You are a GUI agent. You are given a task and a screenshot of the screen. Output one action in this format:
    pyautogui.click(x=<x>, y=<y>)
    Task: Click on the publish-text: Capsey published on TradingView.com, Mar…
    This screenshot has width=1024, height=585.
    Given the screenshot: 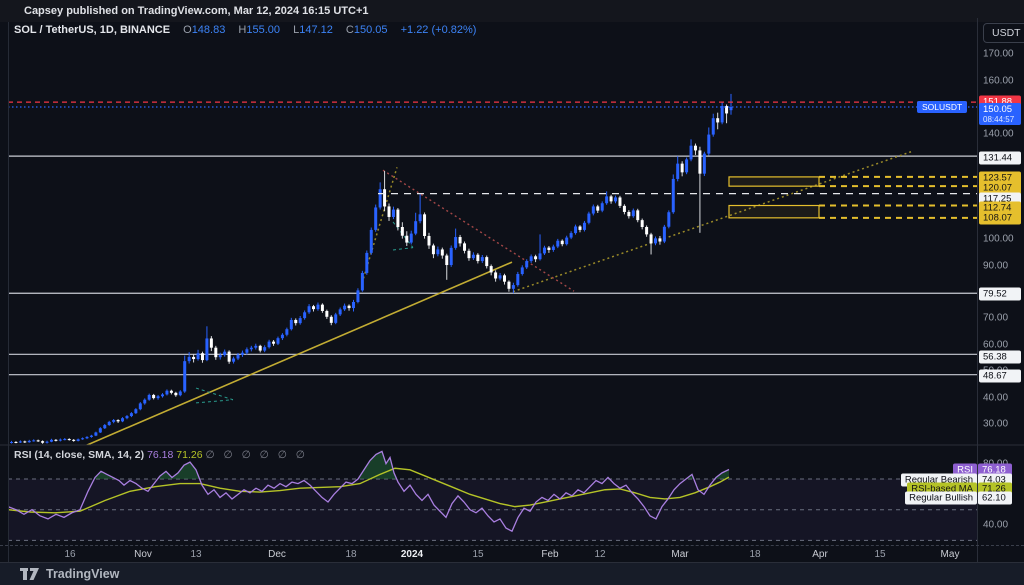 What is the action you would take?
    pyautogui.click(x=196, y=11)
    